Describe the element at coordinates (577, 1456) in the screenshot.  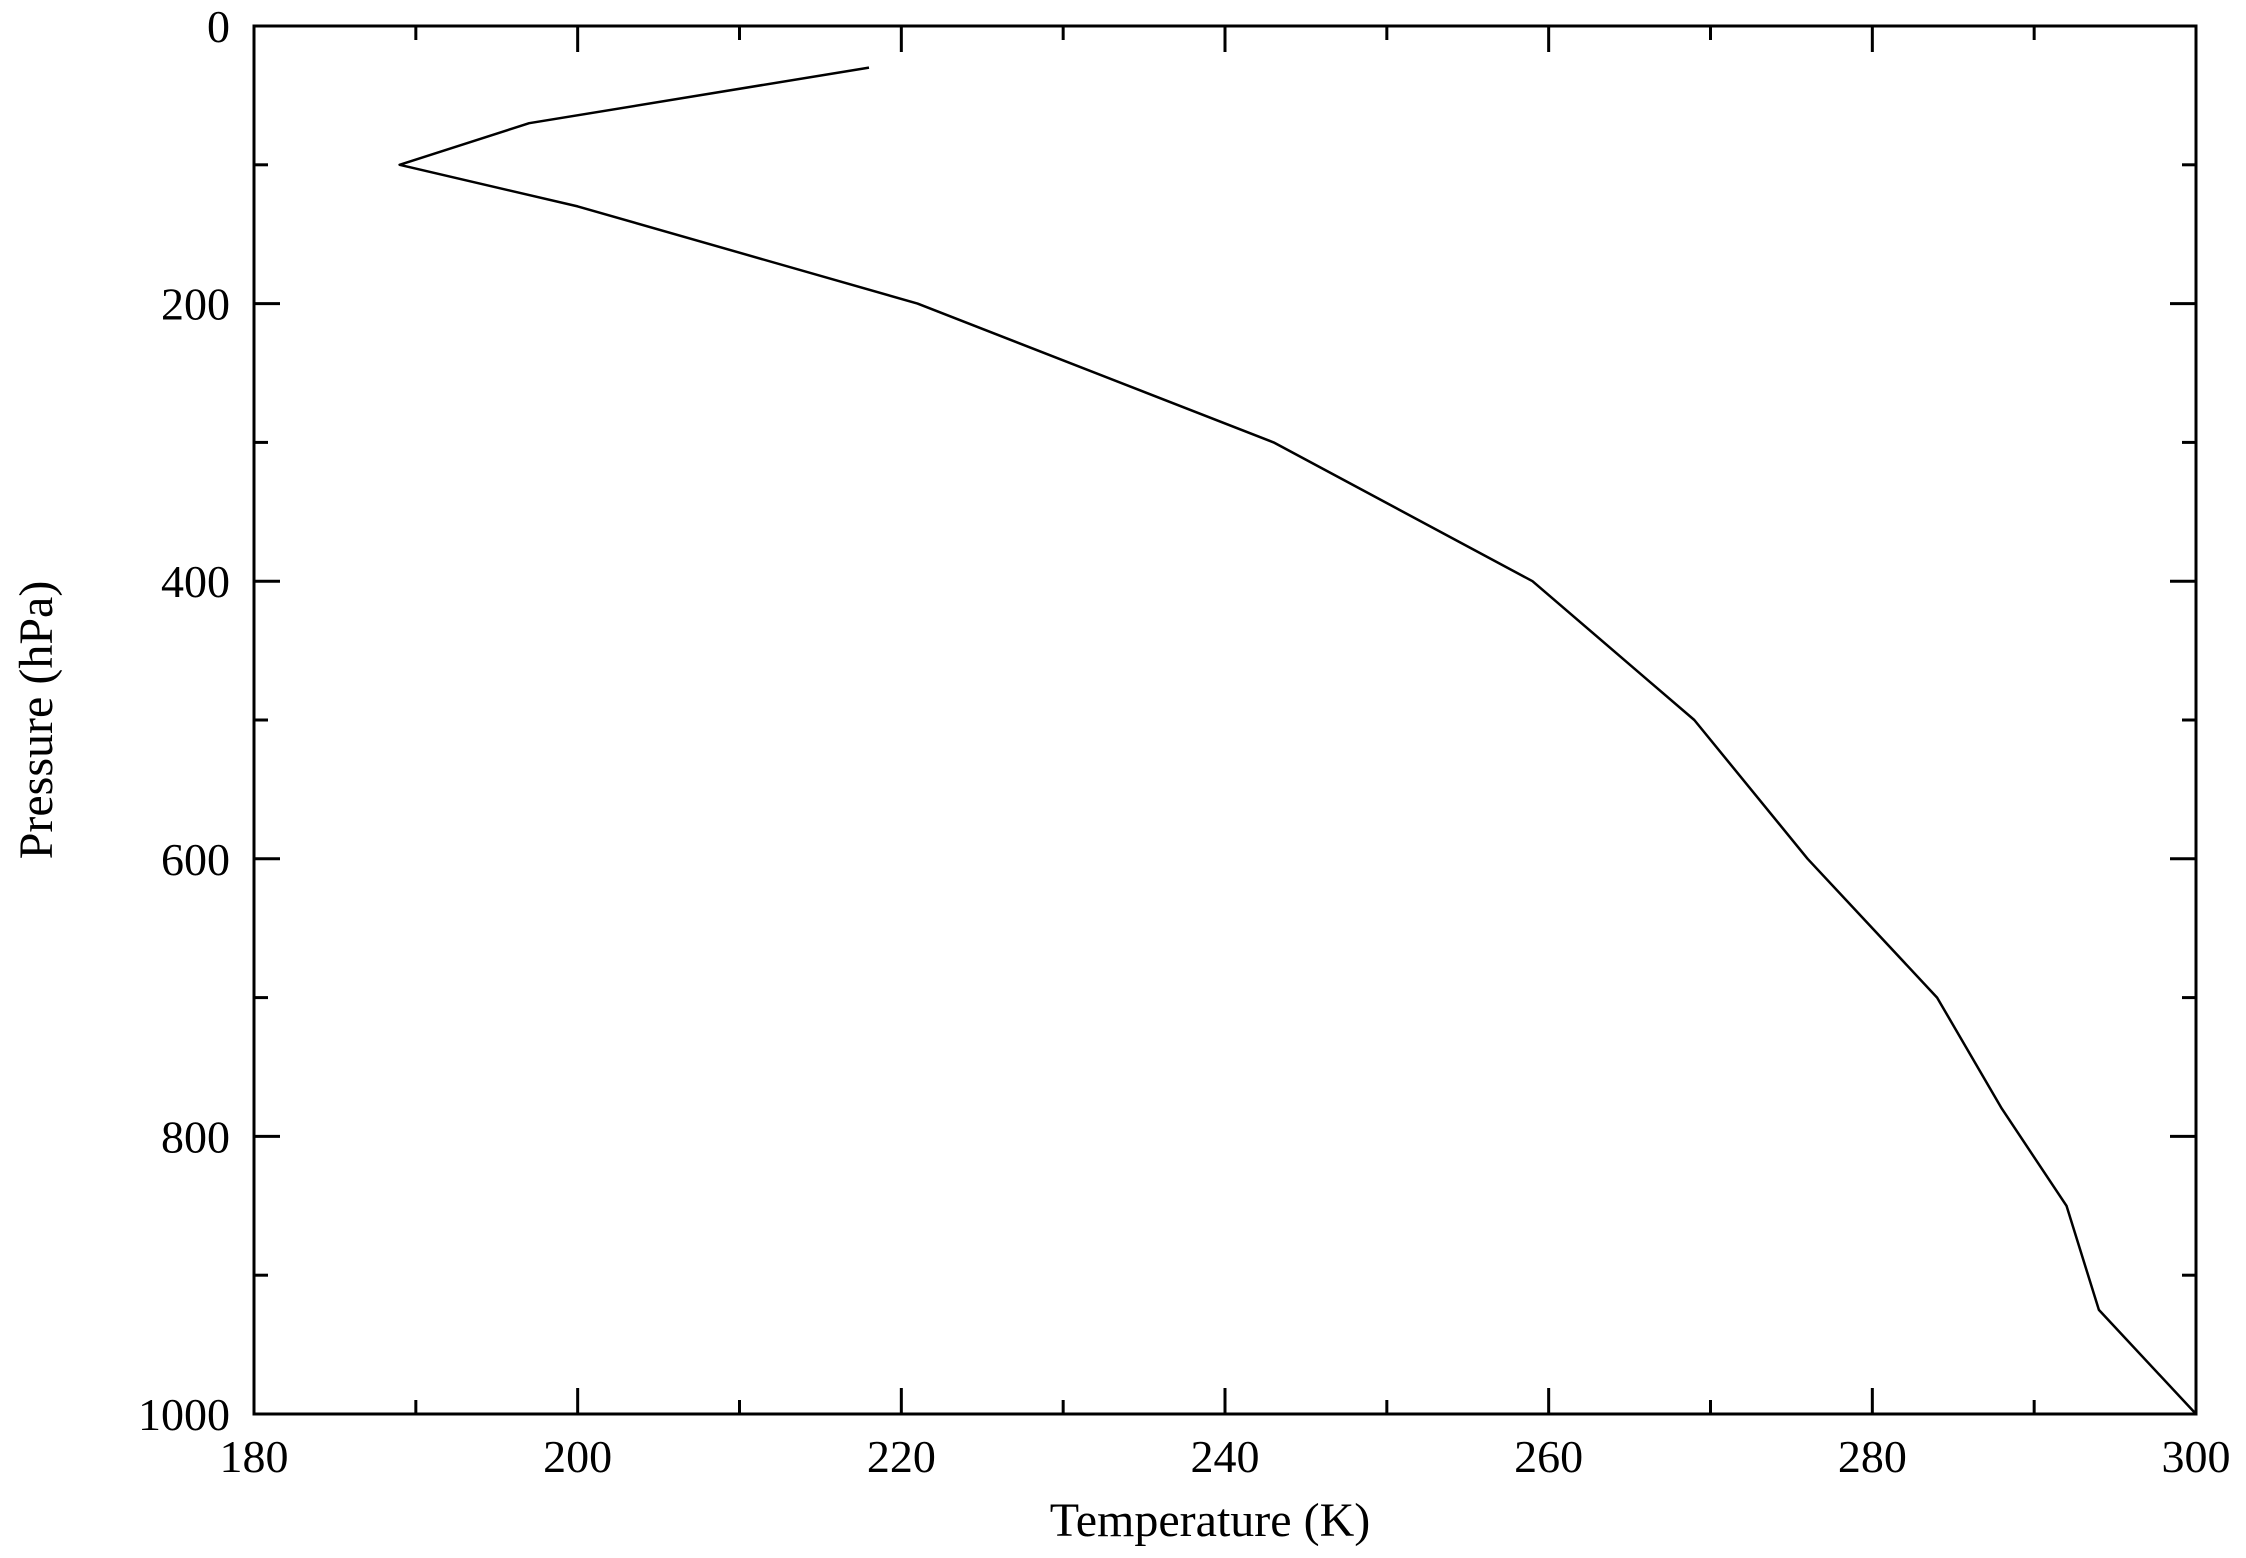
I see `x-tick-label: 200` at that location.